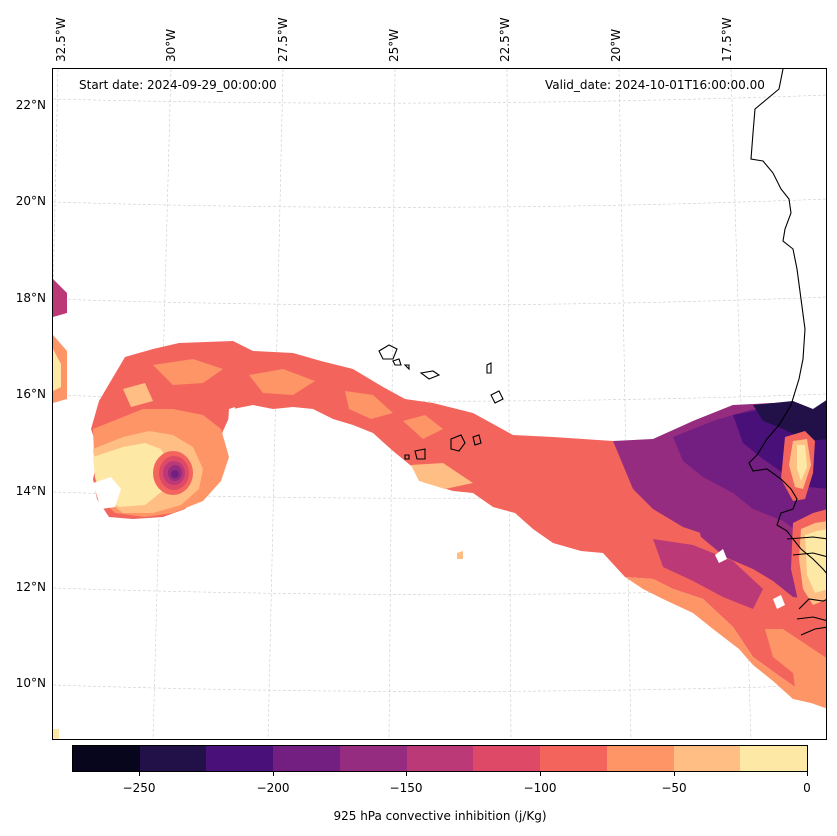 The height and width of the screenshot is (836, 837). Describe the element at coordinates (178, 85) in the screenshot. I see `start-date-label: Start date: 2024-09-29_00:00:00` at that location.